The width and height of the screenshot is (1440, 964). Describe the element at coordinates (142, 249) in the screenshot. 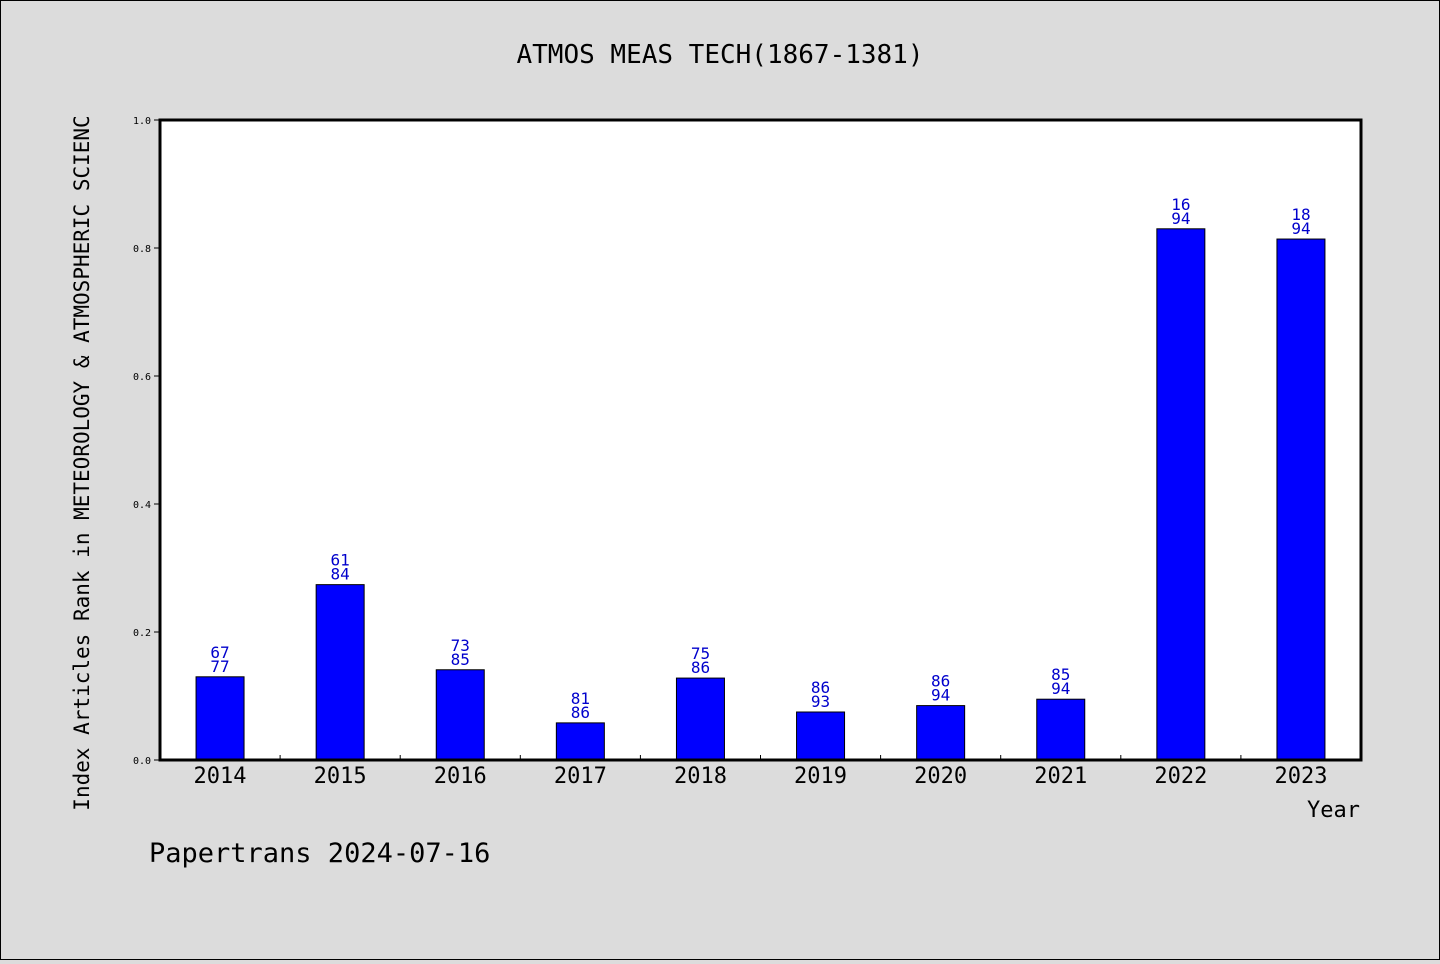

I see `y-tick-label: 0.8` at that location.